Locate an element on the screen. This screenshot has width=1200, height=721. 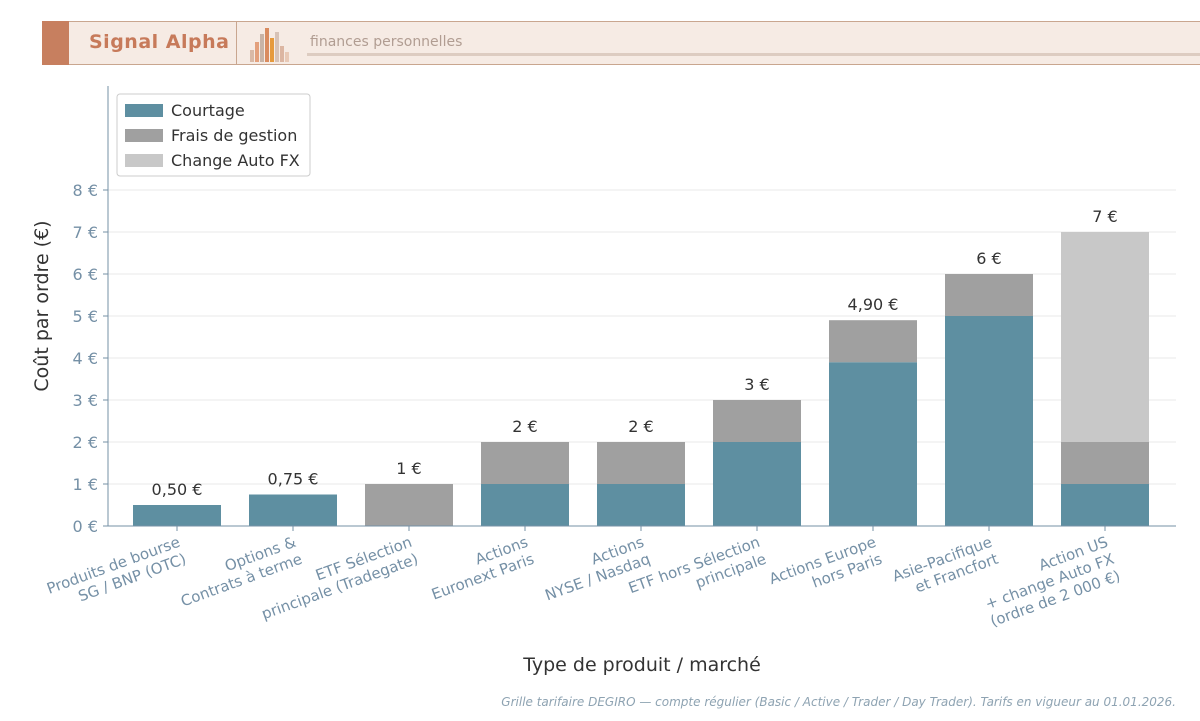
brand-name: Signal Alpha is located at coordinates (159, 42).